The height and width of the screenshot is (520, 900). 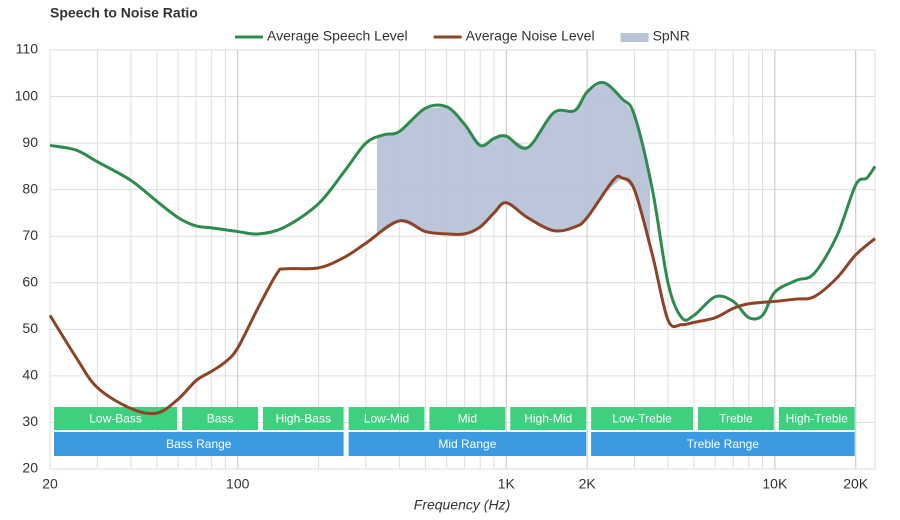 I want to click on y-tick-label: 70, so click(x=30, y=235).